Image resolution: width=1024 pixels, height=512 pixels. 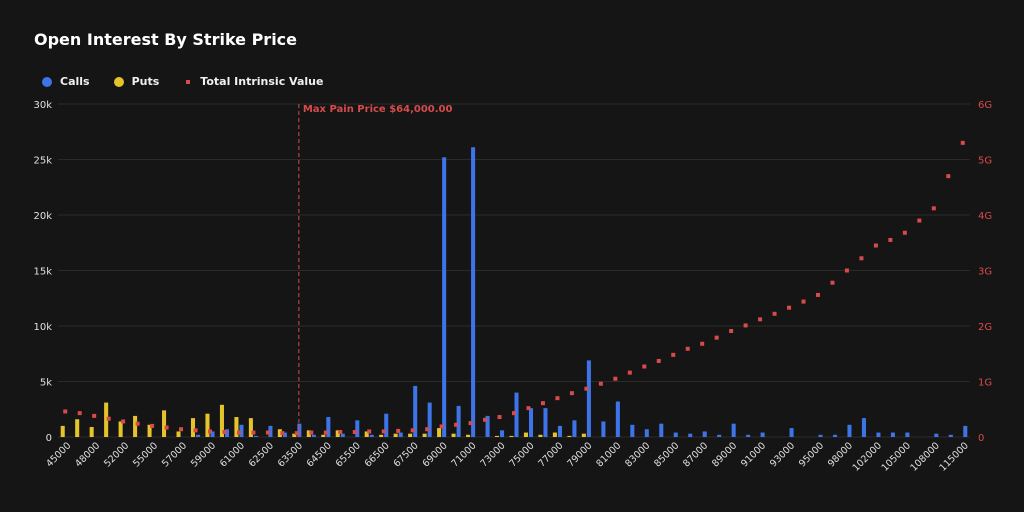 What do you see at coordinates (981, 438) in the screenshot?
I see `y-right-tick-label: 0` at bounding box center [981, 438].